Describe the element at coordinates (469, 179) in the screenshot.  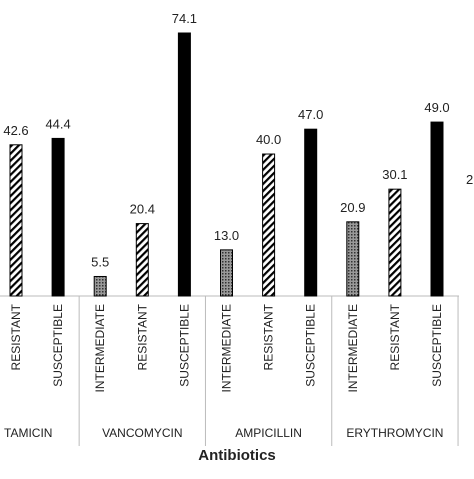
I see `cropped-label: 2` at that location.